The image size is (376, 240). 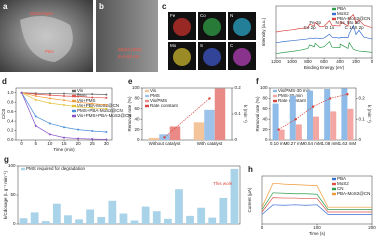 What do you see at coordinates (64, 149) in the screenshot?
I see `x-axis-label: Time (min)` at bounding box center [64, 149].